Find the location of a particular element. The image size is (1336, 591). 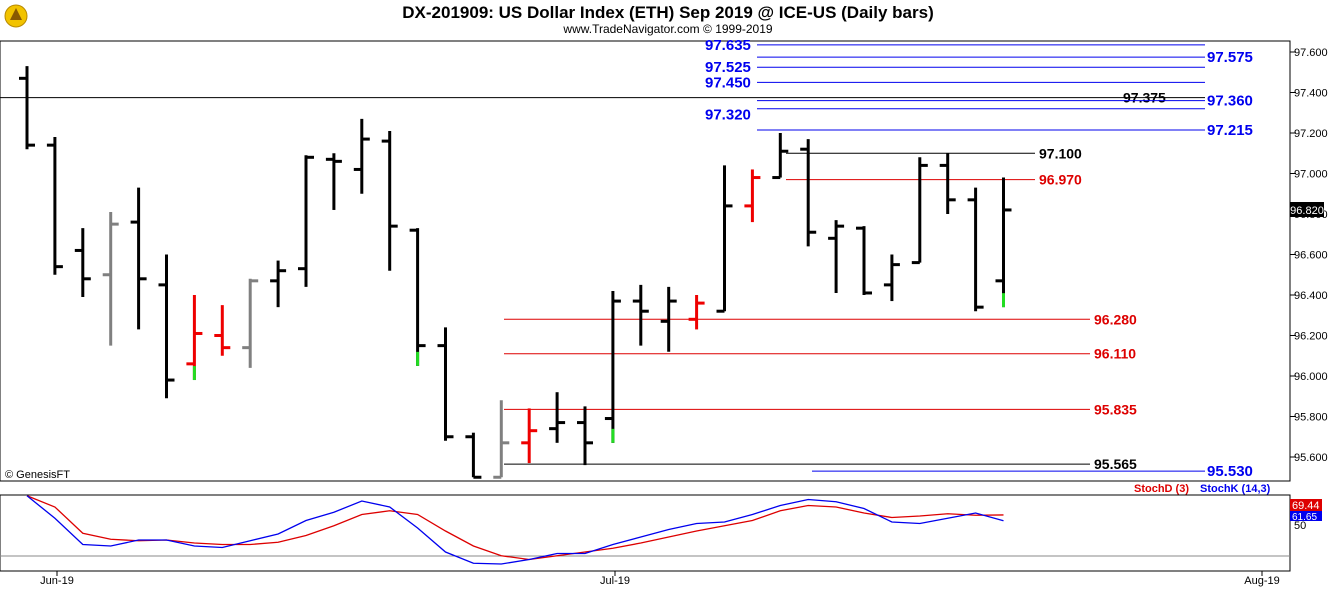

legend-stochd: StochD (3) is located at coordinates (1161, 489).